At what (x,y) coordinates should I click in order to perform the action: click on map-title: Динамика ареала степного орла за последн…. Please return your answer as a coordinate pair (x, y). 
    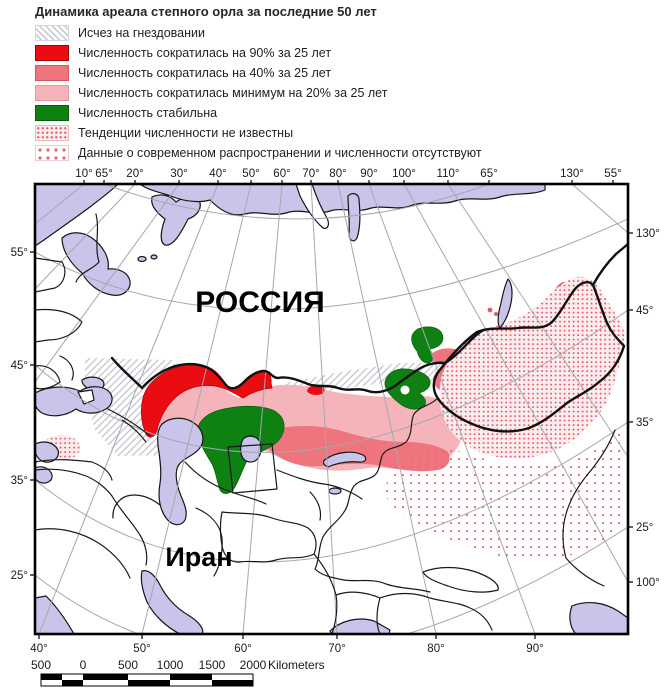
    Looking at the image, I should click on (206, 11).